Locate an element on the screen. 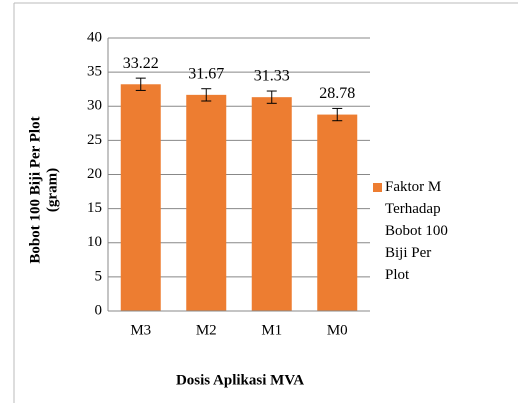  legend-swatch is located at coordinates (377, 187).